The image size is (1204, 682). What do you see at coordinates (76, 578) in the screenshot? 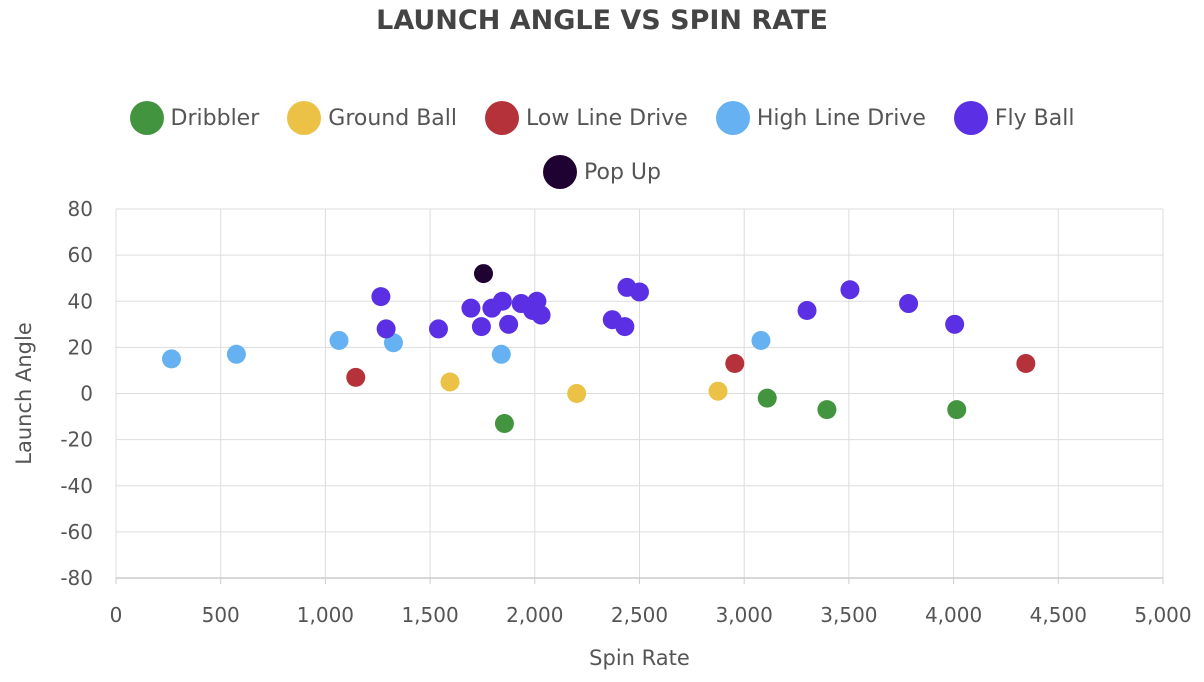
I see `y-tick-label: -80` at bounding box center [76, 578].